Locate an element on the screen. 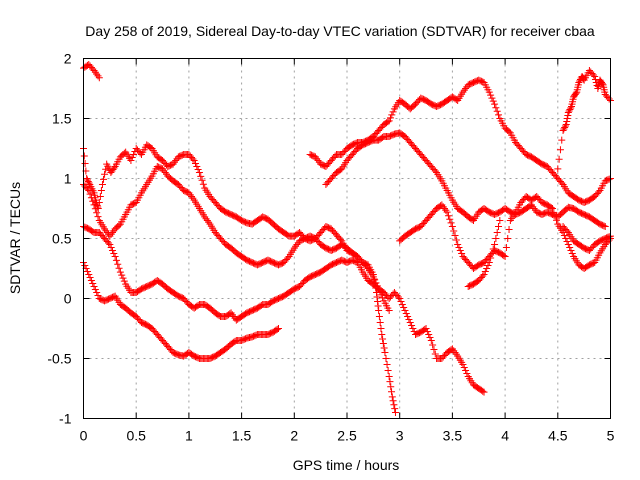 This screenshot has width=640, height=480. x-tick-label: 0 is located at coordinates (84, 436).